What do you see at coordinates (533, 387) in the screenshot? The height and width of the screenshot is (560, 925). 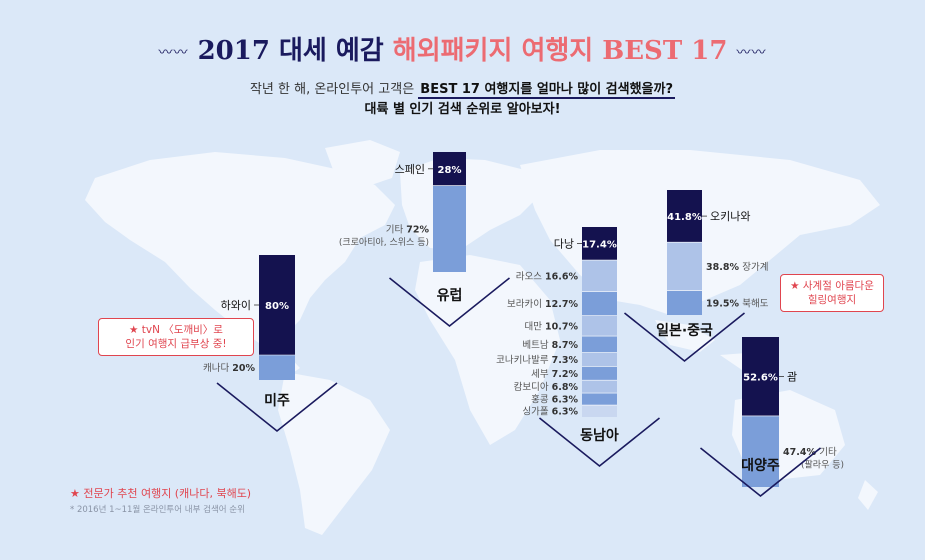 I see `segment-name: 캄보디아` at bounding box center [533, 387].